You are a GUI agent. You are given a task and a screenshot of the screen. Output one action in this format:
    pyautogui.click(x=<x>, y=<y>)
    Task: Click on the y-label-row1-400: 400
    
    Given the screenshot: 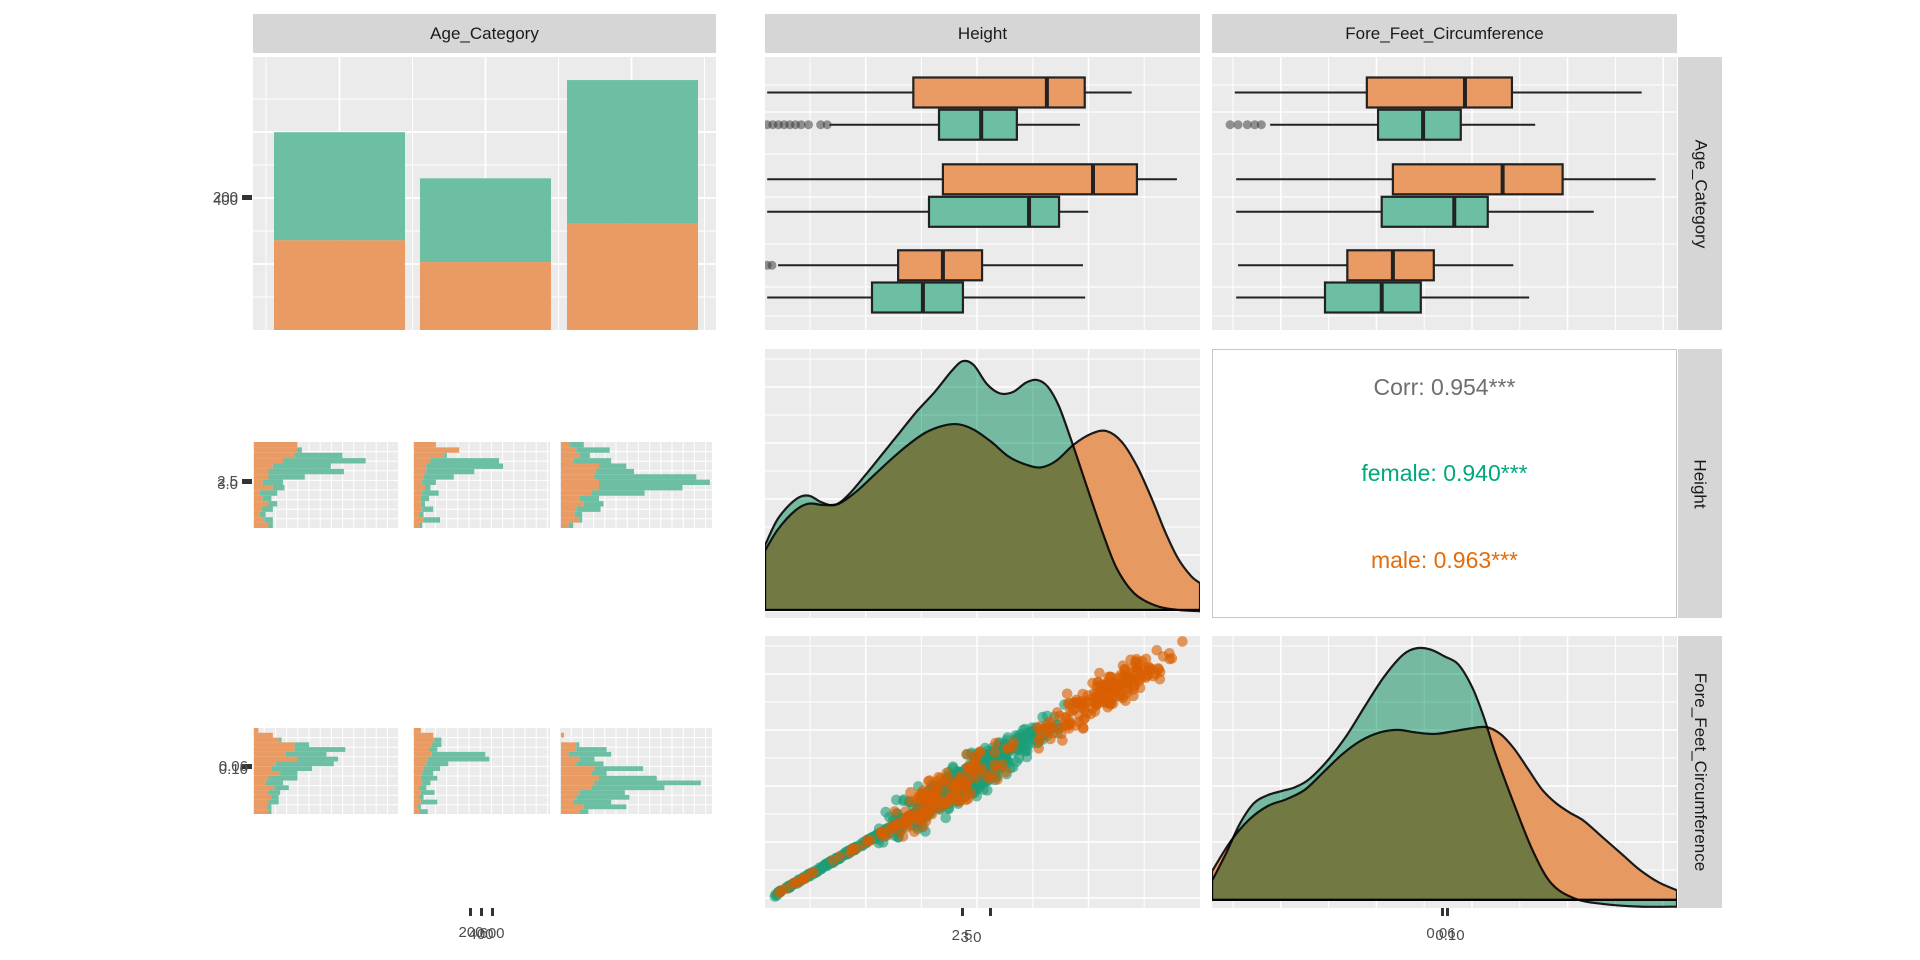 What is the action you would take?
    pyautogui.click(x=225, y=200)
    